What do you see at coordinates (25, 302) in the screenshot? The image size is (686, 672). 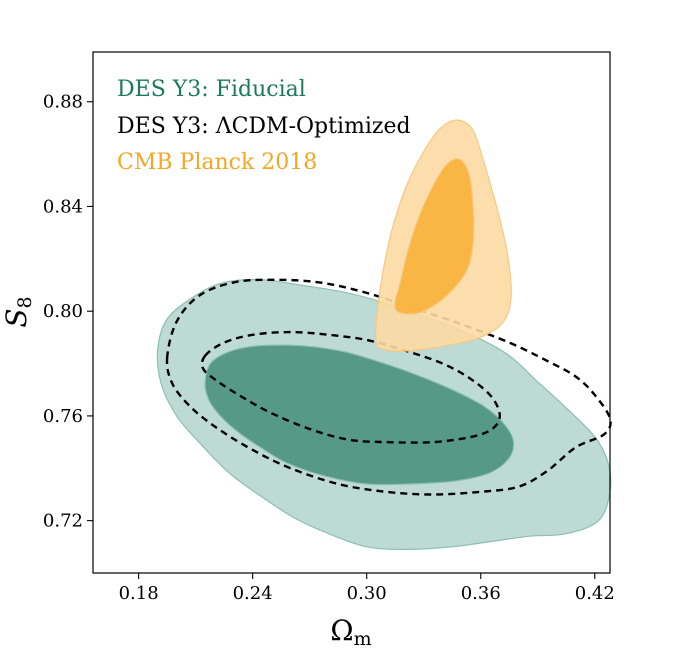 I see `y-axis-label-sub: 8` at bounding box center [25, 302].